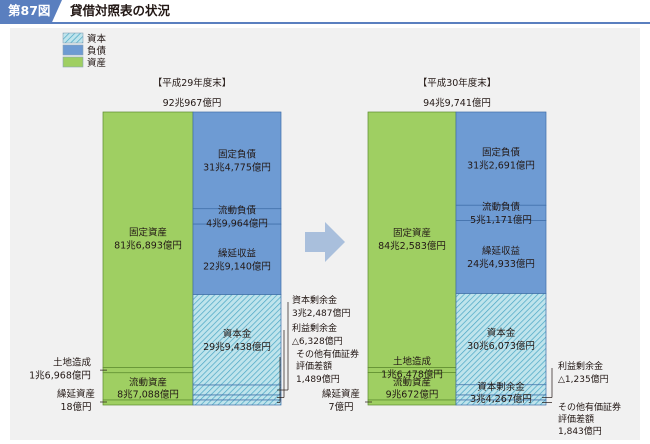 Image resolution: width=650 pixels, height=444 pixels. I want to click on asset-value-label: 7億円, so click(340, 407).